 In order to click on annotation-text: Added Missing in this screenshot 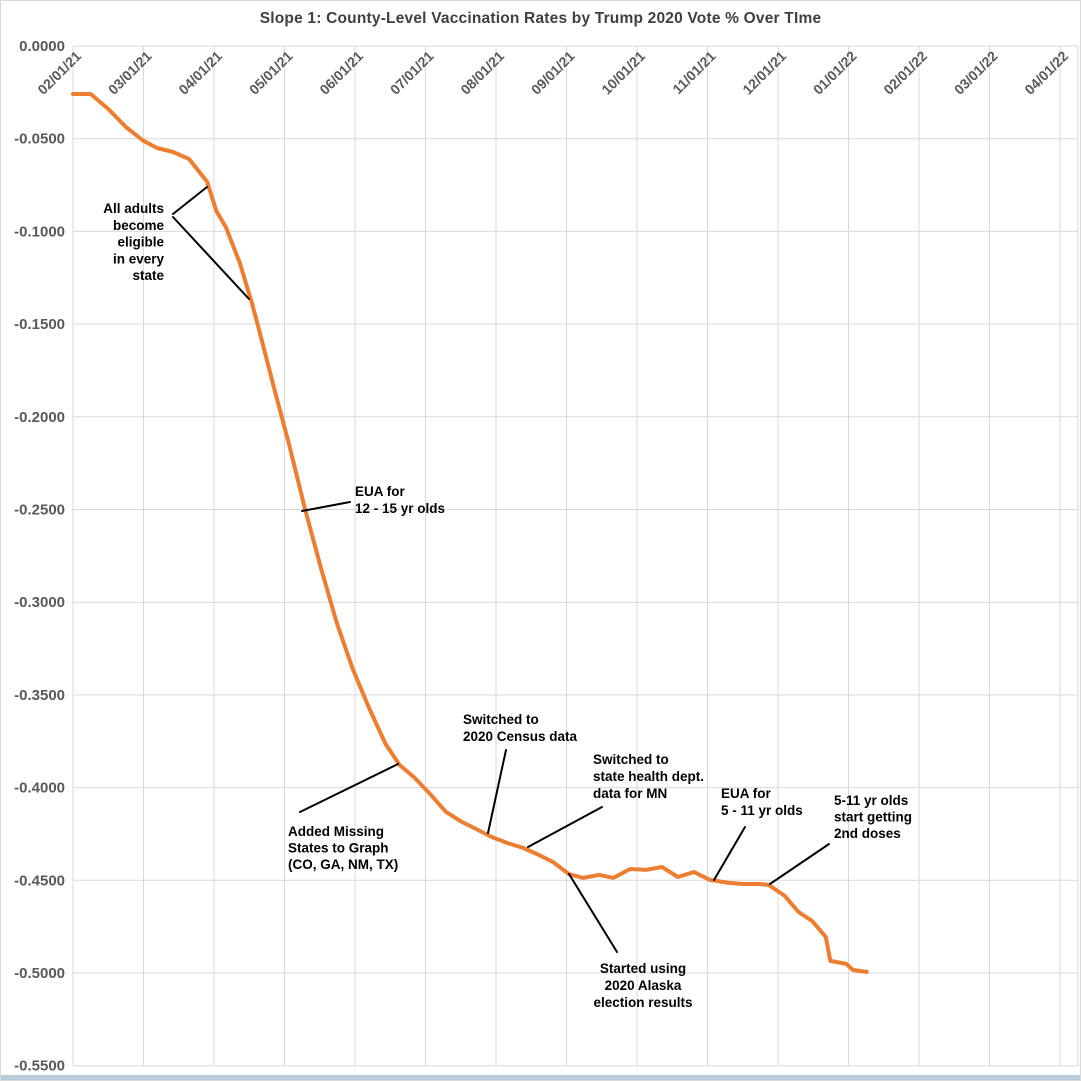, I will do `click(336, 831)`.